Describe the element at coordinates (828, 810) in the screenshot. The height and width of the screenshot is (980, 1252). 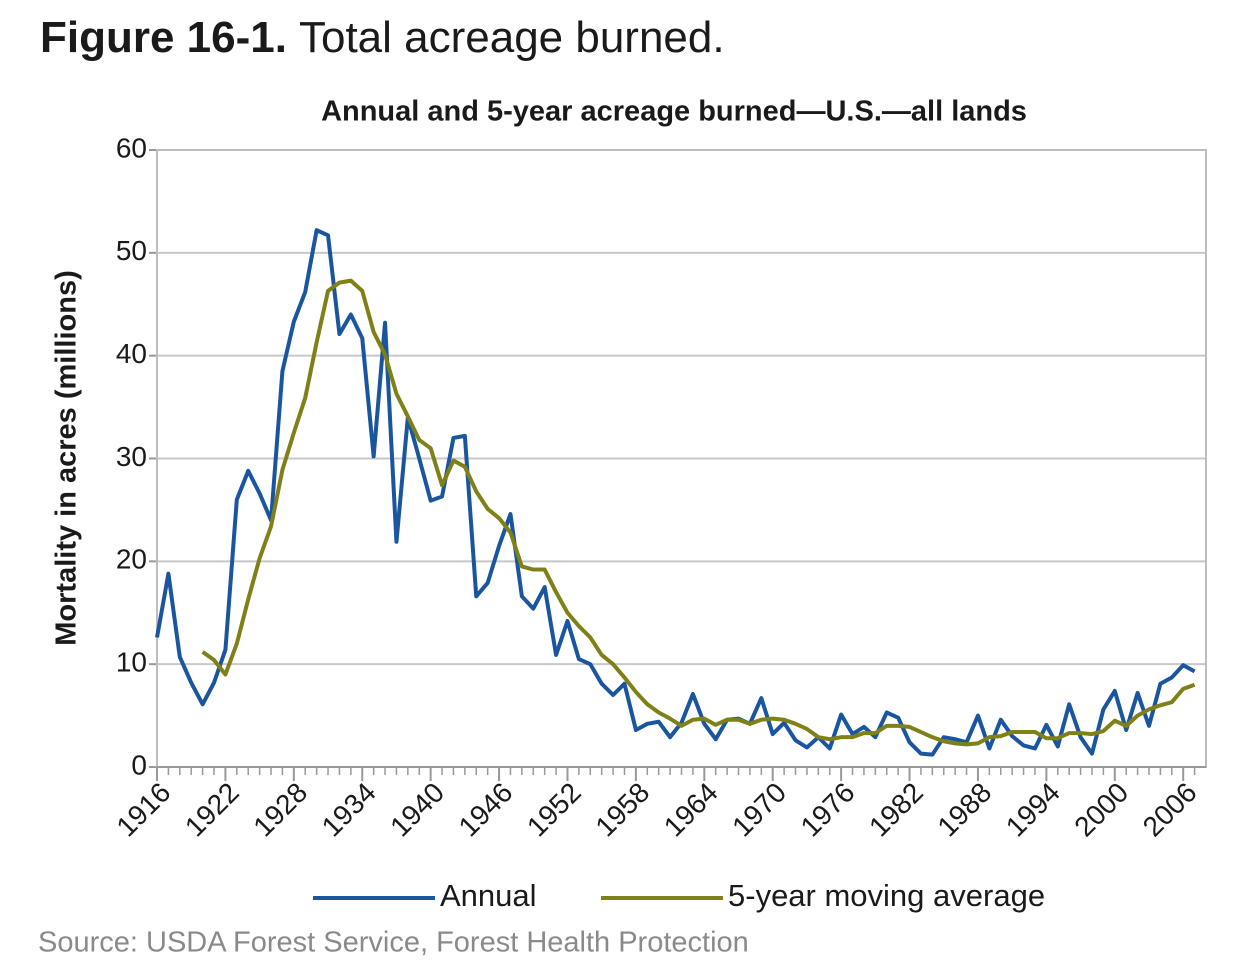
I see `x-tick-label: 1976` at that location.